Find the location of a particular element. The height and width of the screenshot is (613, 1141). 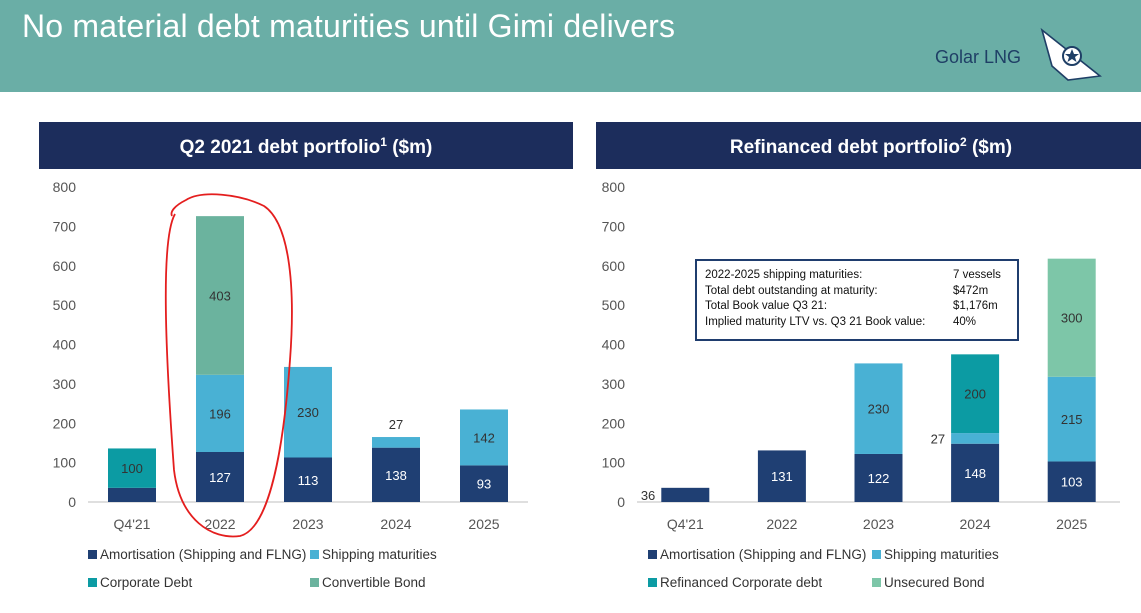

legend-entry: Amortisation (Shipping and FLNG) is located at coordinates (203, 554).